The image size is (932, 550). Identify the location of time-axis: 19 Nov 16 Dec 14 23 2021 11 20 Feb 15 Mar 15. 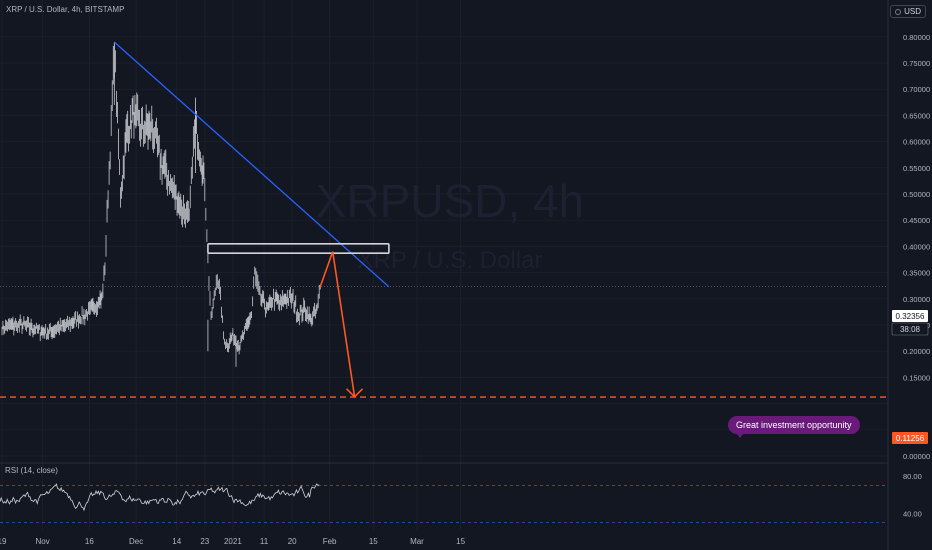
(233, 541).